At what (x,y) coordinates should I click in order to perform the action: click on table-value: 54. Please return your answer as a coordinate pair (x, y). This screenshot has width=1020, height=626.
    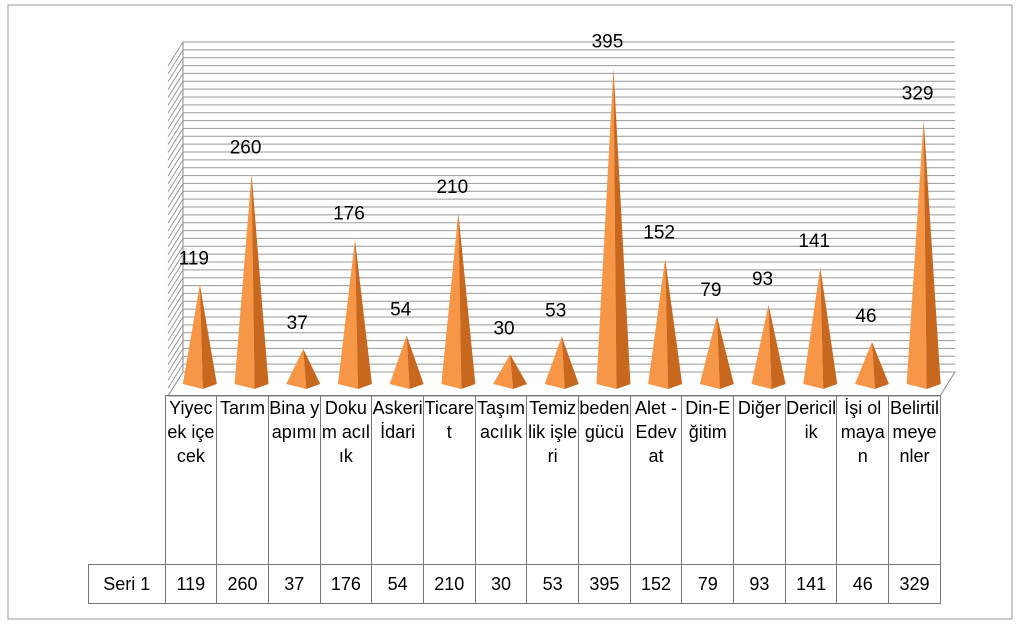
    Looking at the image, I should click on (397, 584).